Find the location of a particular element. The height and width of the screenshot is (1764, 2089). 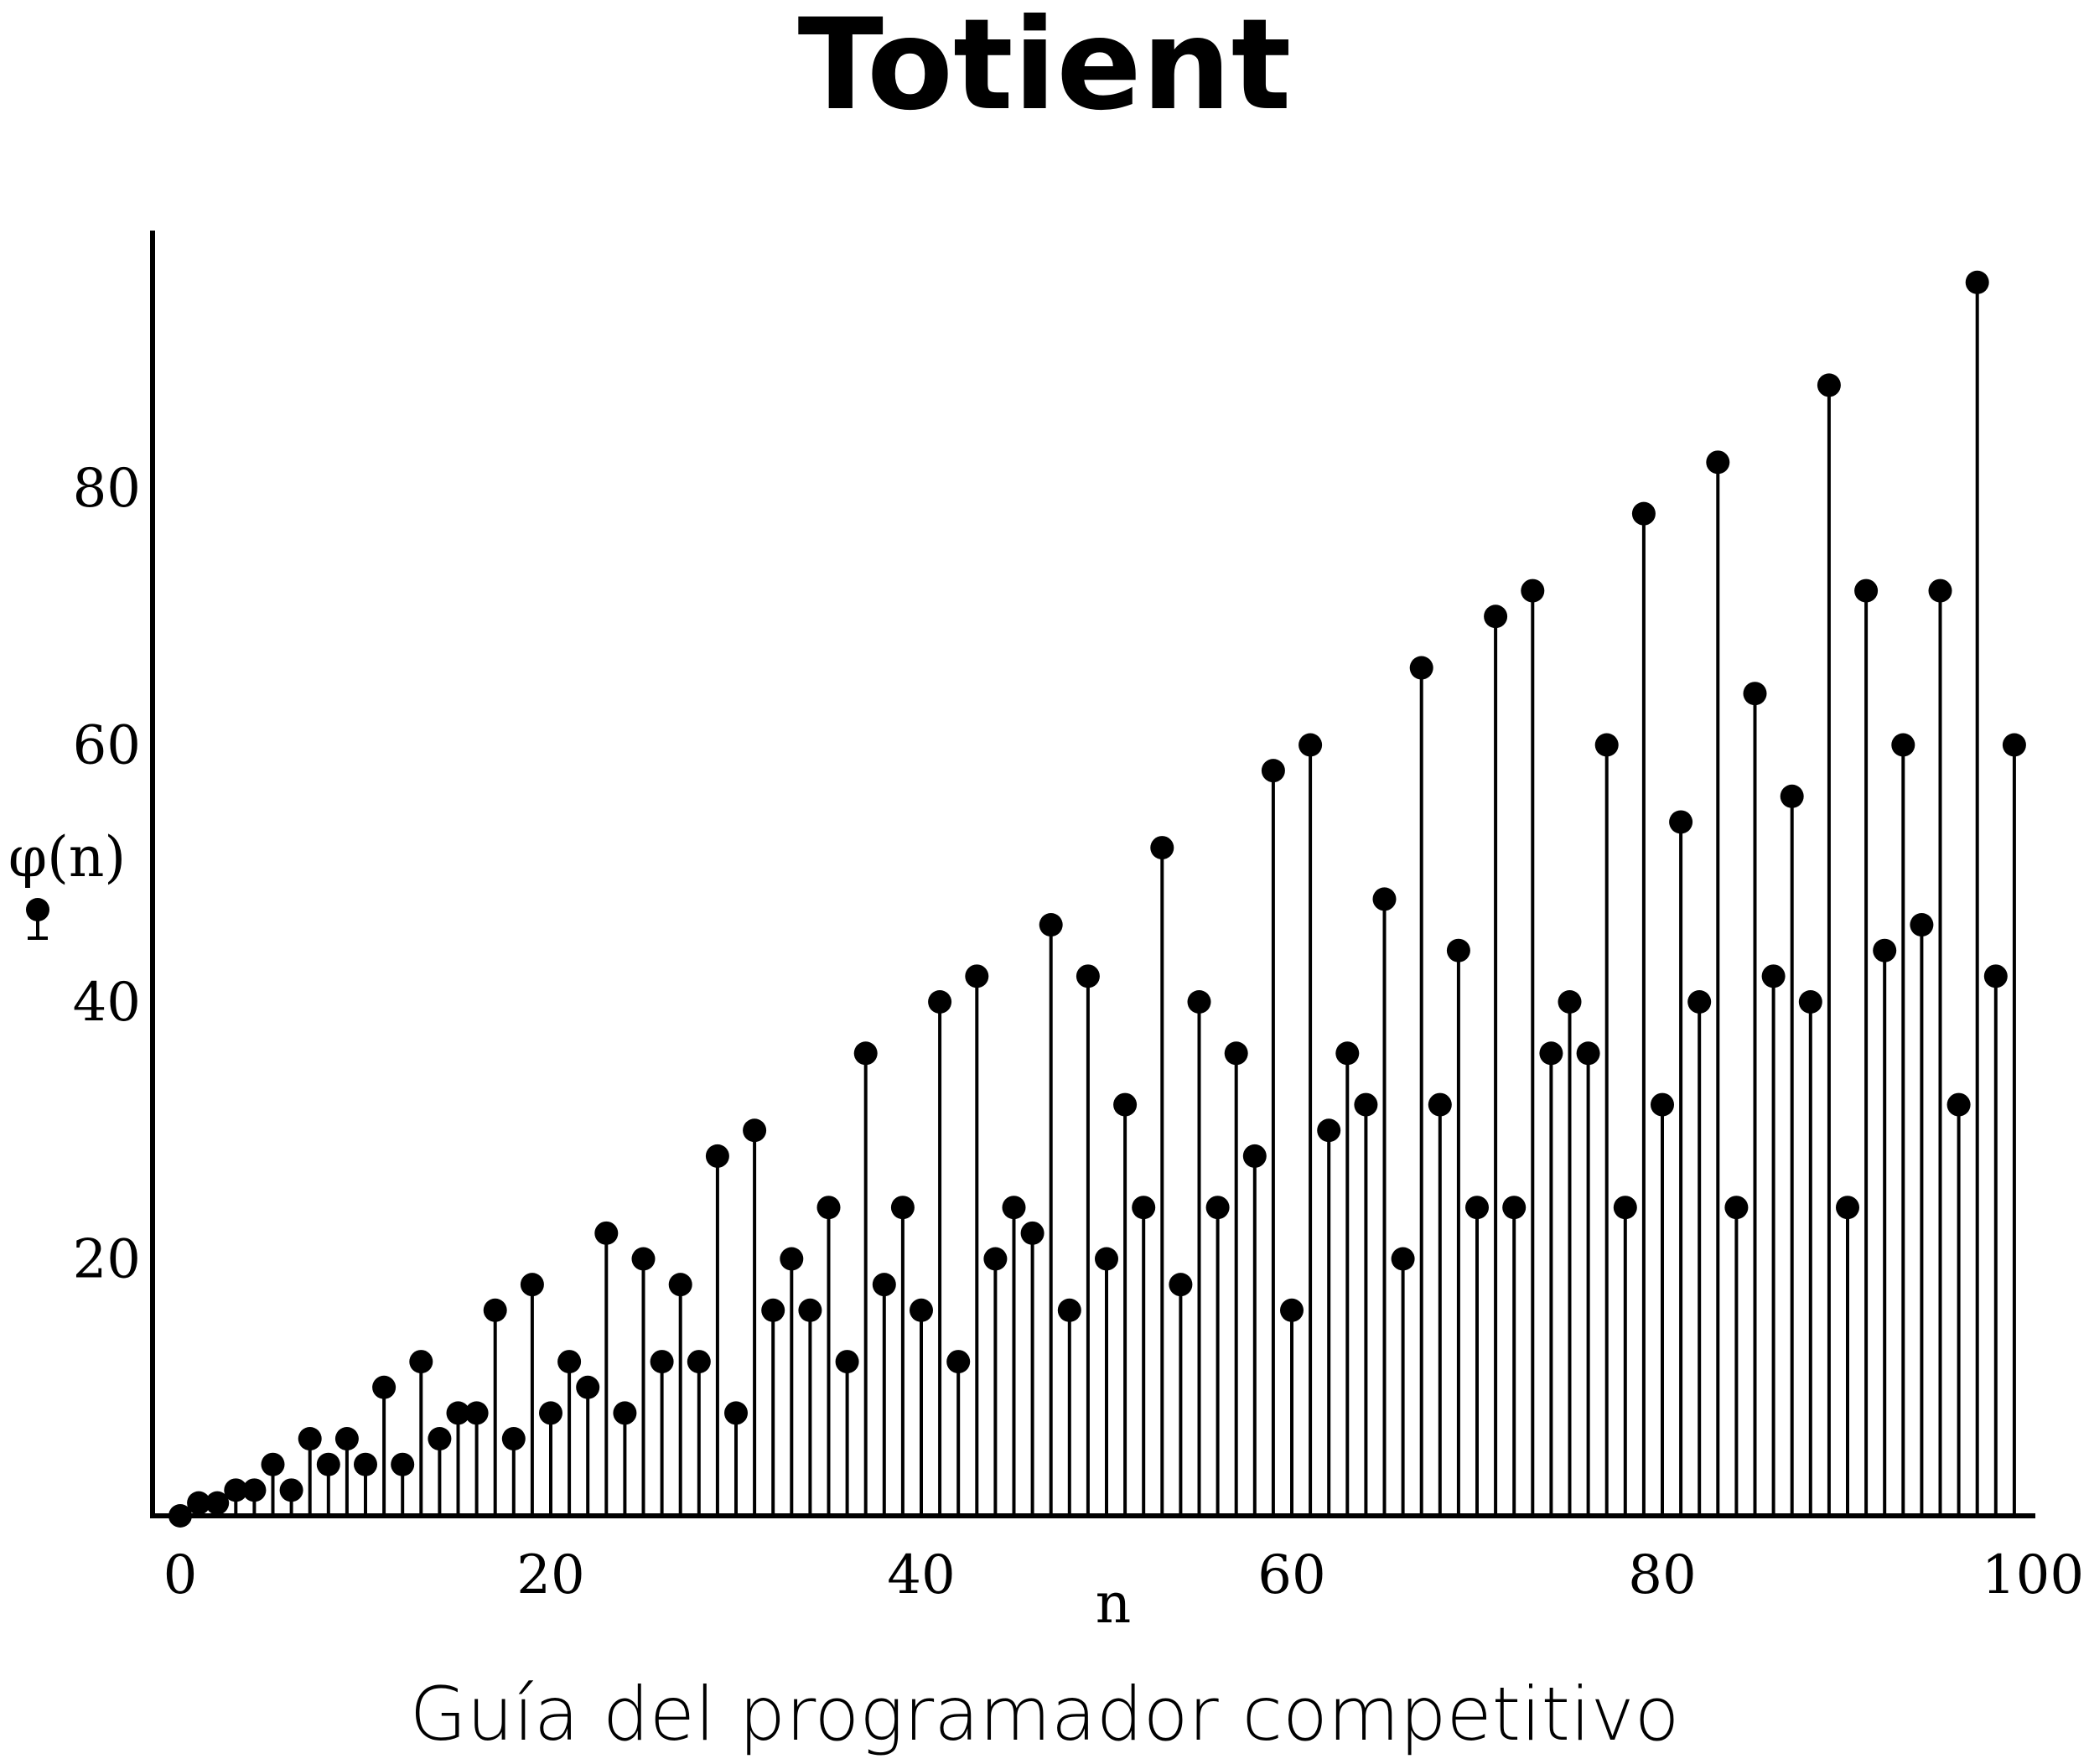

x-tick-label: 20 is located at coordinates (550, 1575).